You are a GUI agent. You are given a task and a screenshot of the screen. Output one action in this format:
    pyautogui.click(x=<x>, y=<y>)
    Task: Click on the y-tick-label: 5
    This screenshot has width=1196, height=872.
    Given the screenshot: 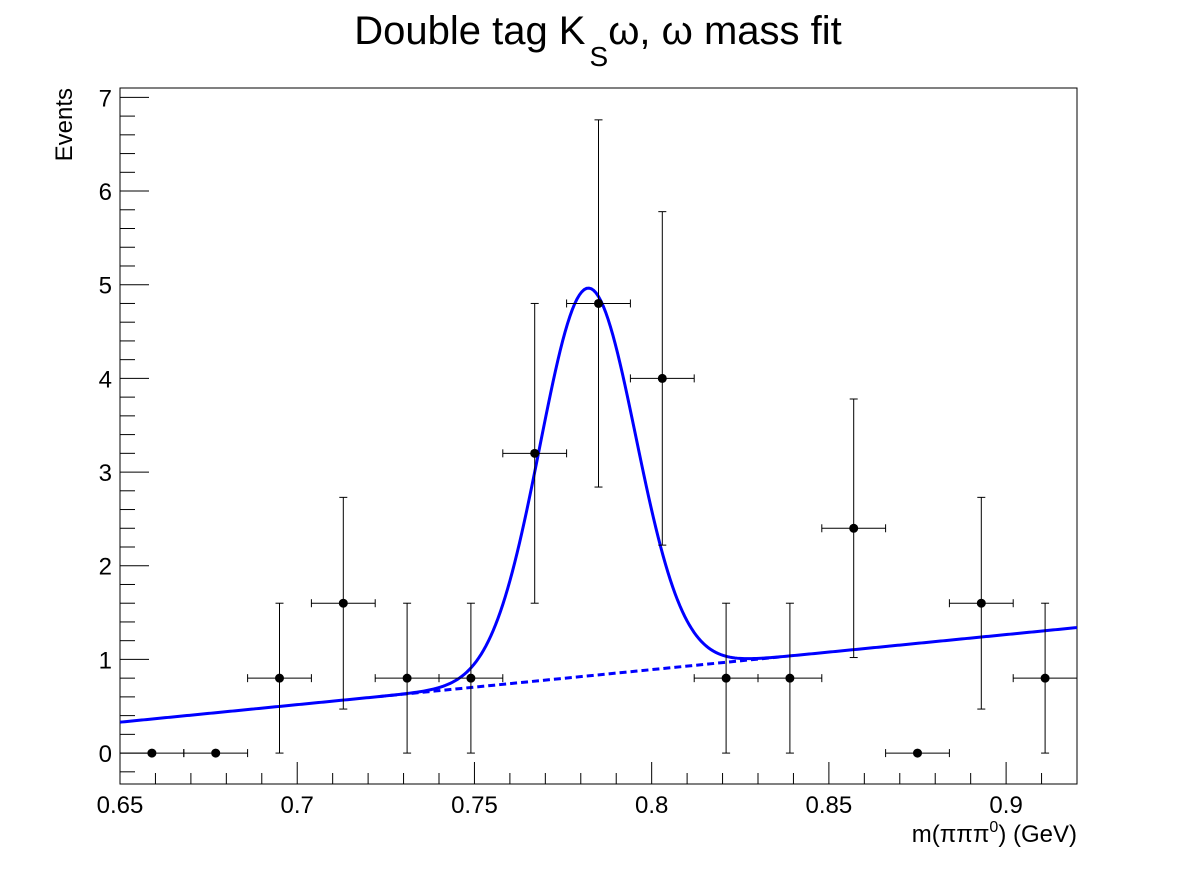 What is the action you would take?
    pyautogui.click(x=105, y=286)
    